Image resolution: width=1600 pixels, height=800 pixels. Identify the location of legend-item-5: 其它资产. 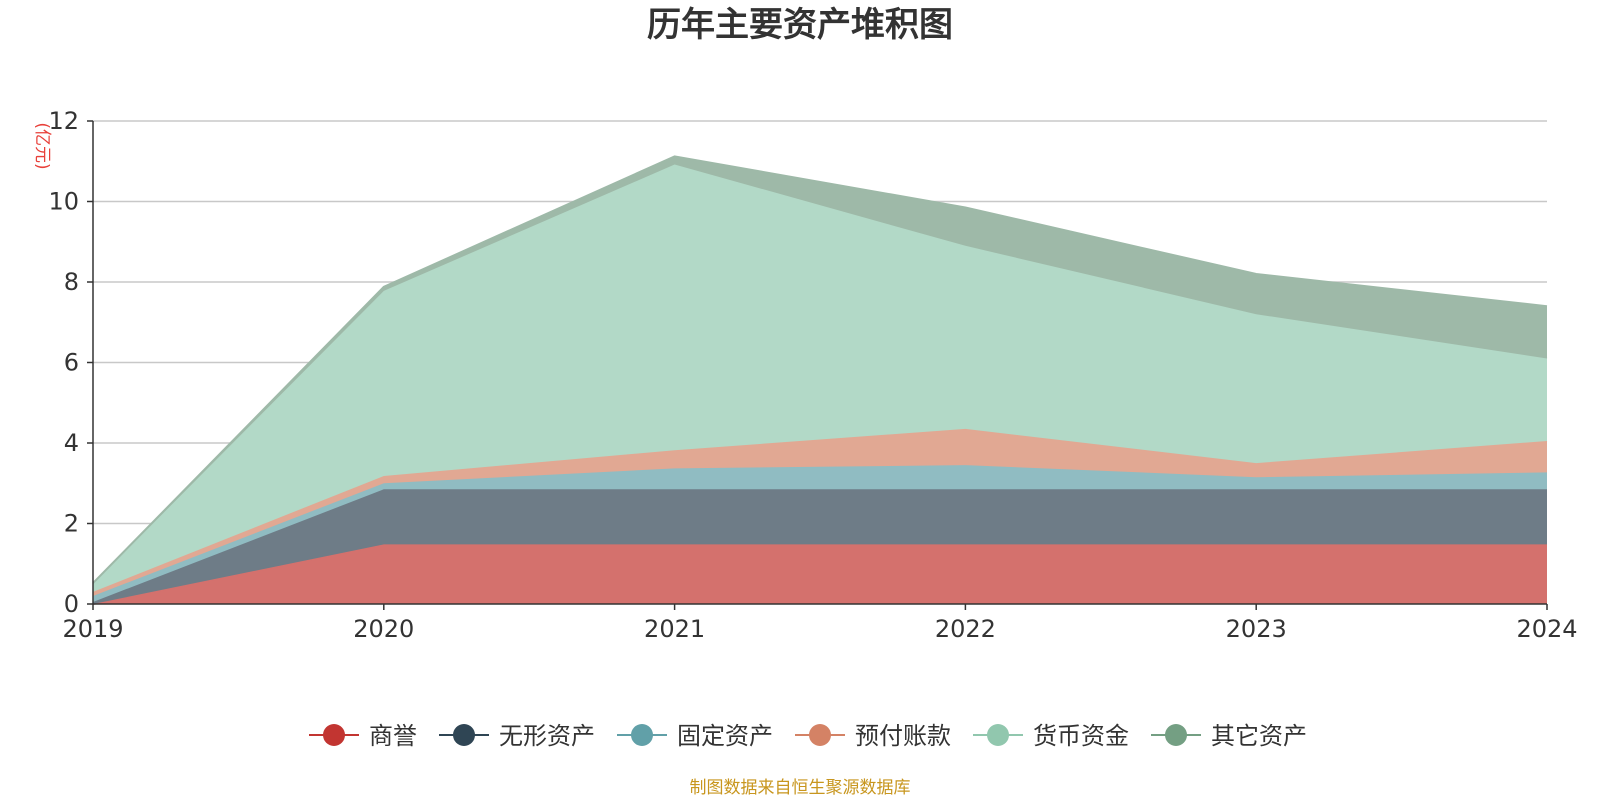
(1229, 736).